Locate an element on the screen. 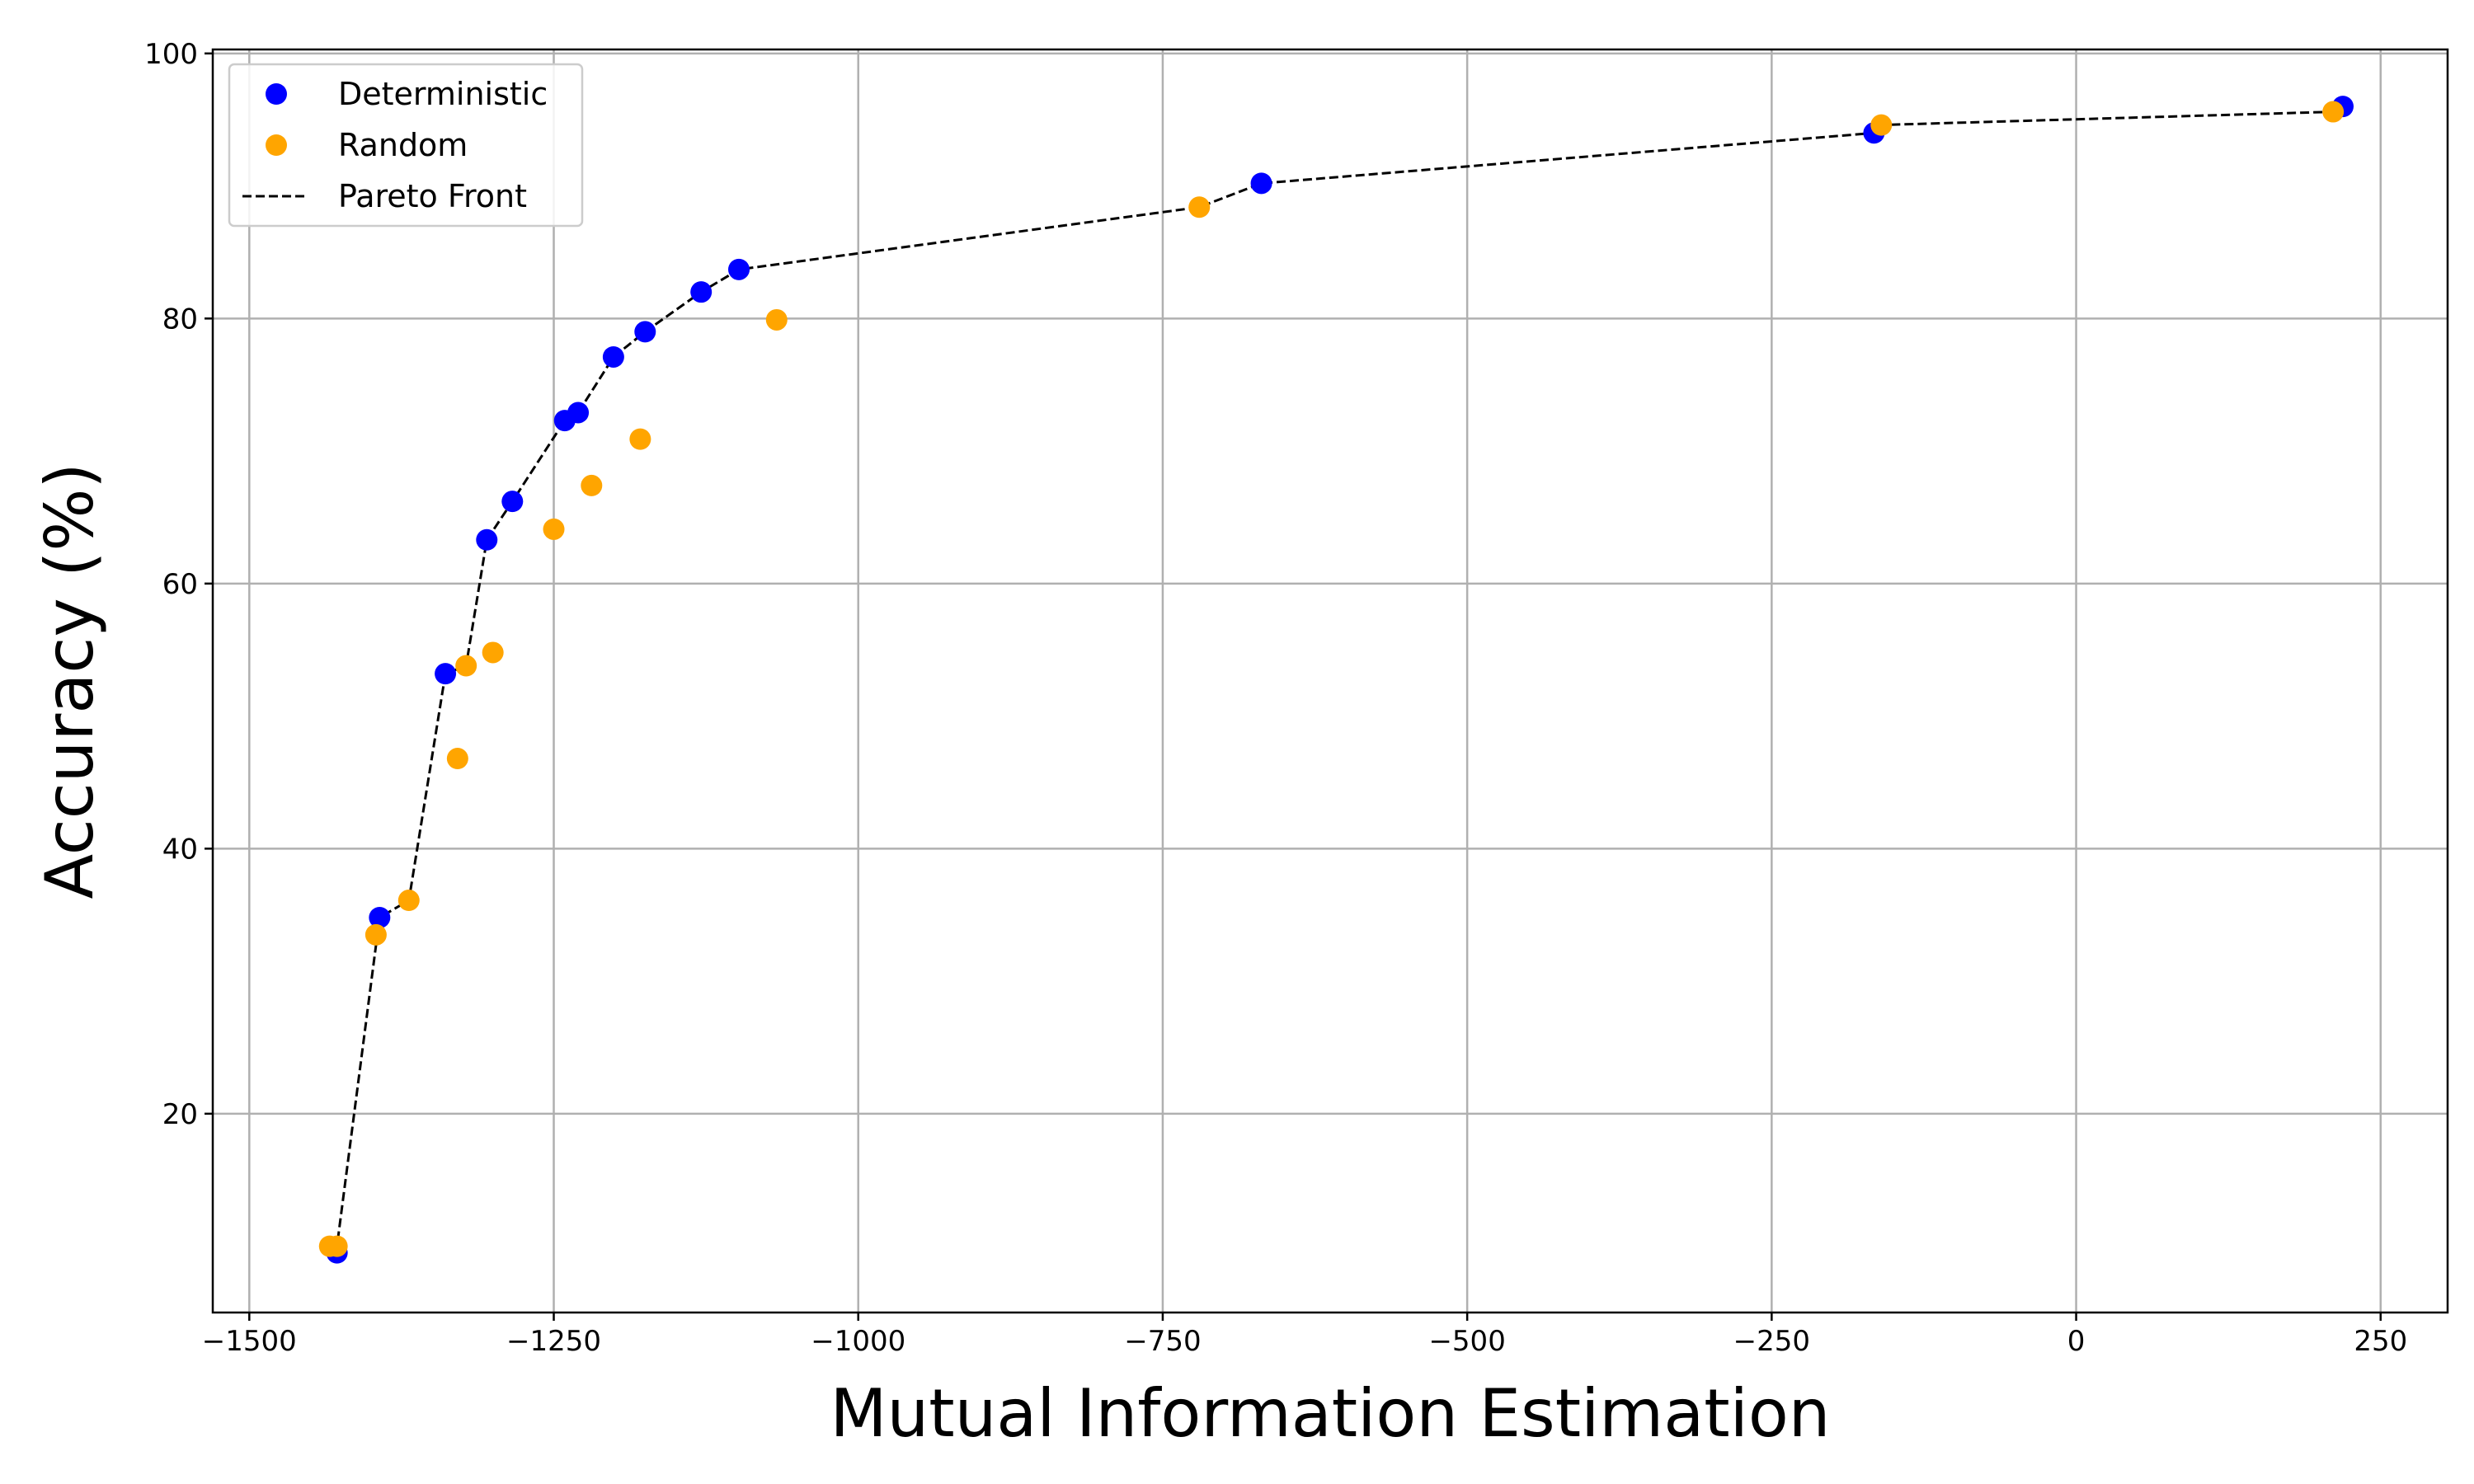 The width and height of the screenshot is (2474, 1484). legend: Deterministic Random Pareto Front is located at coordinates (406, 145).